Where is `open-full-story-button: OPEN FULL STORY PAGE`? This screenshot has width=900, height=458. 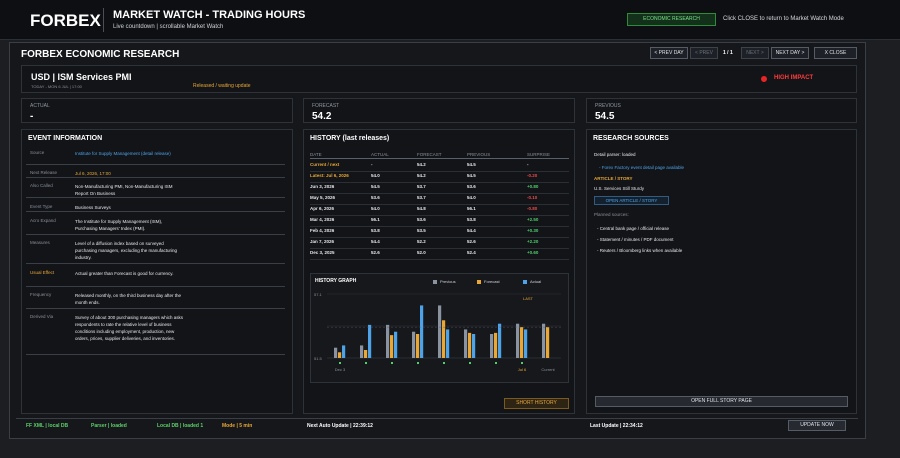 open-full-story-button: OPEN FULL STORY PAGE is located at coordinates (721, 401).